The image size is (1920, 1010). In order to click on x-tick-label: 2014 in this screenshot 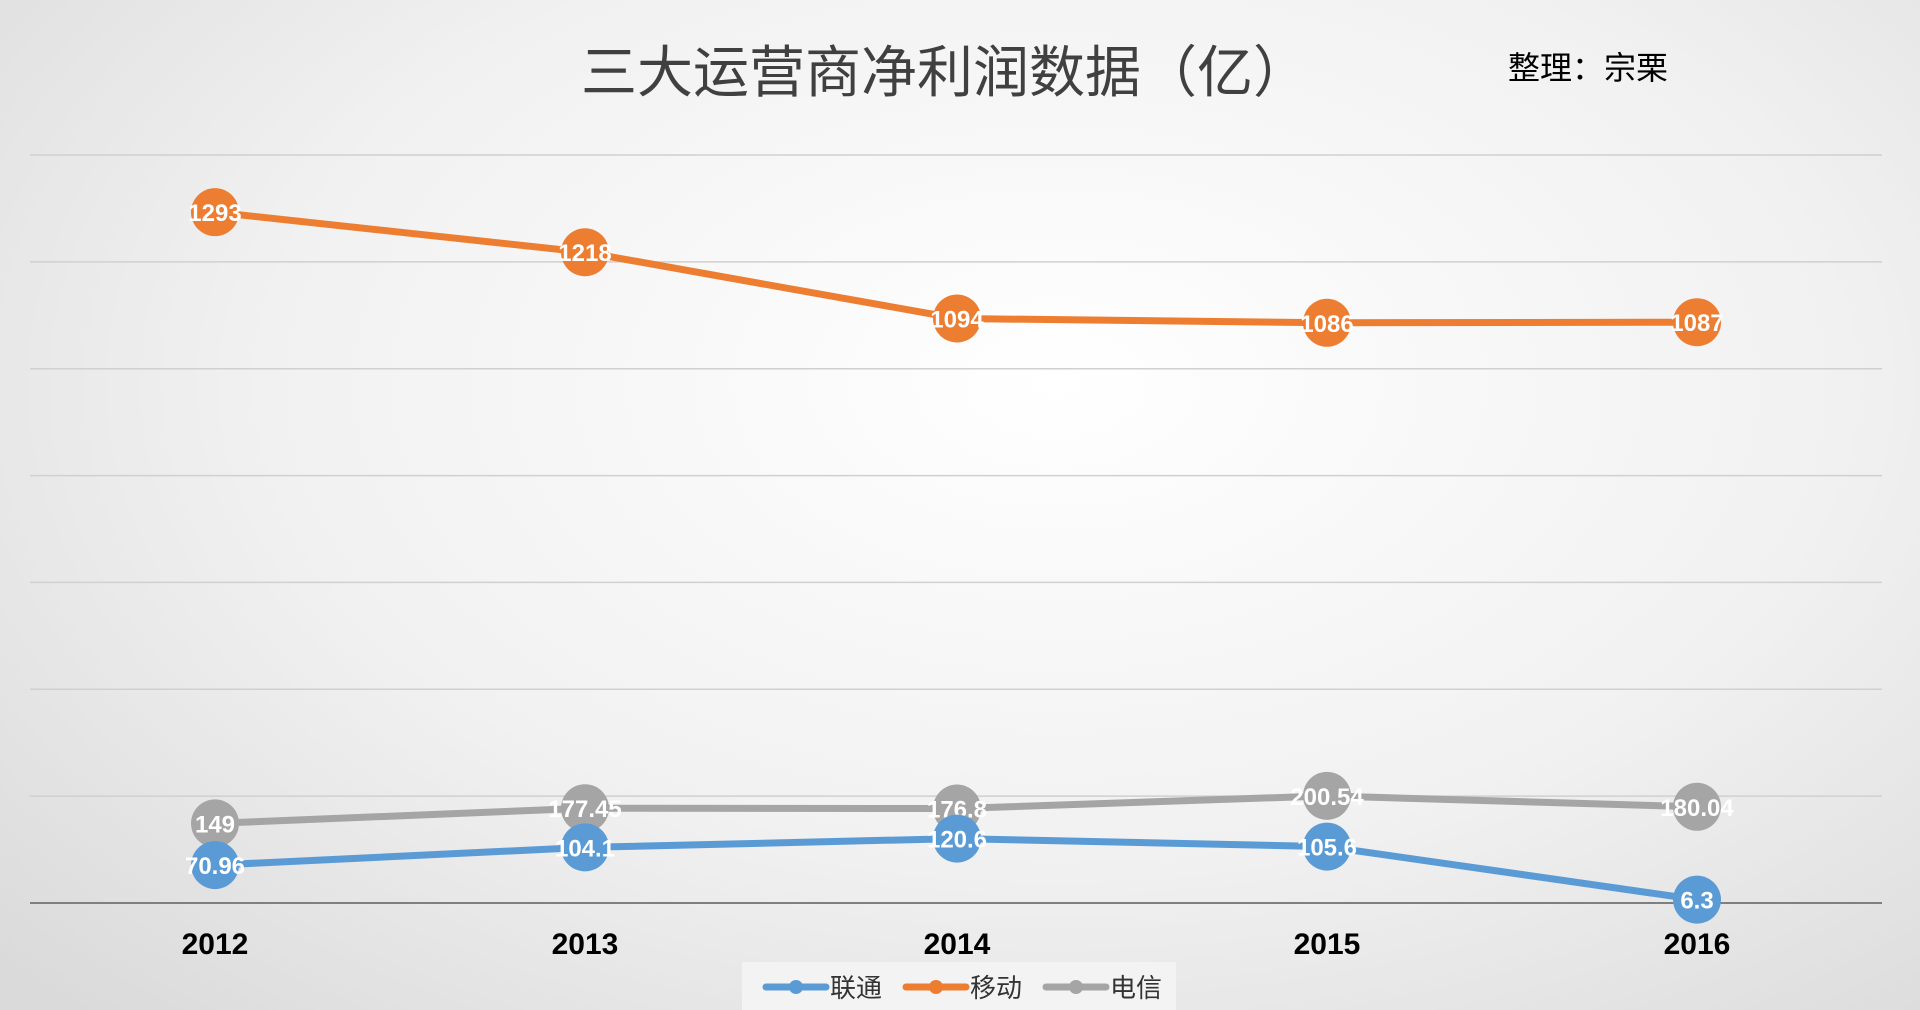, I will do `click(957, 944)`.